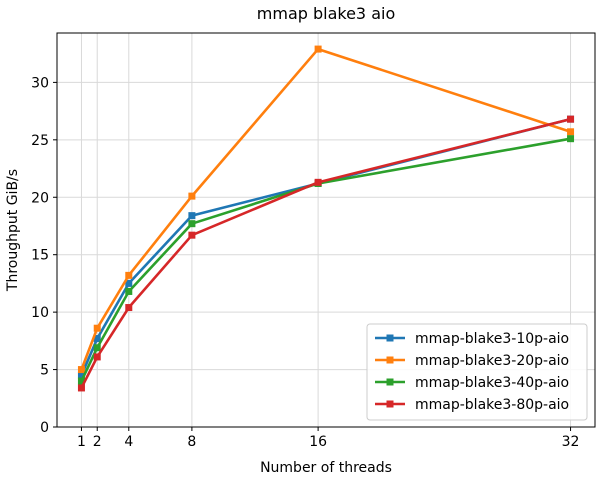 Image resolution: width=600 pixels, height=480 pixels. Describe the element at coordinates (571, 442) in the screenshot. I see `x-tick-label: 32` at that location.